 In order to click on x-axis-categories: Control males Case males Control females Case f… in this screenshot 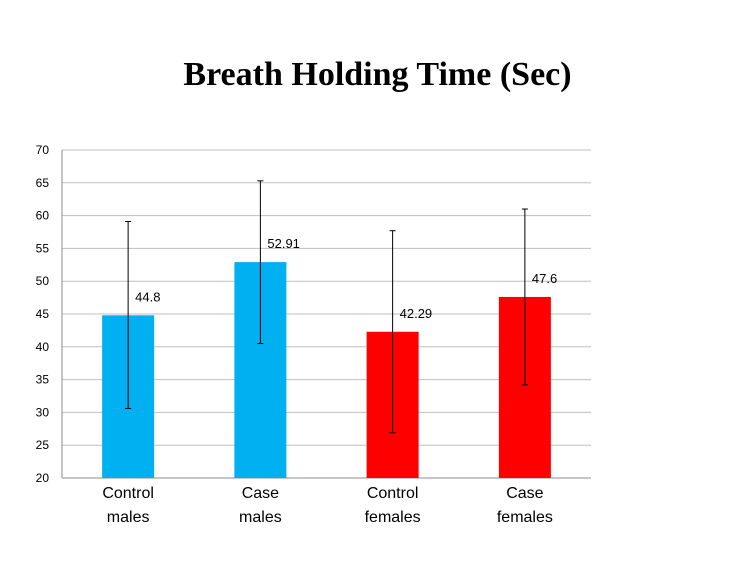, I will do `click(327, 505)`.